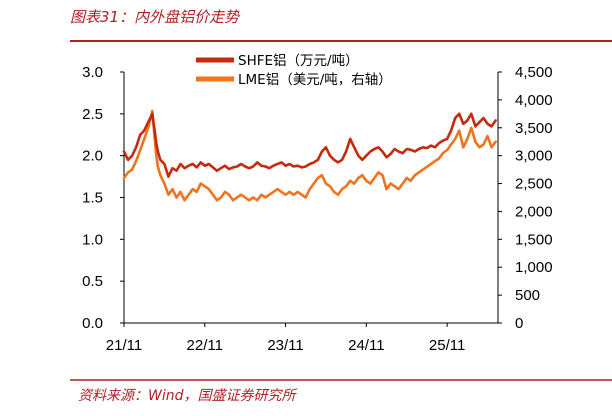  I want to click on y-right-tick-label: 3,500, so click(534, 128).